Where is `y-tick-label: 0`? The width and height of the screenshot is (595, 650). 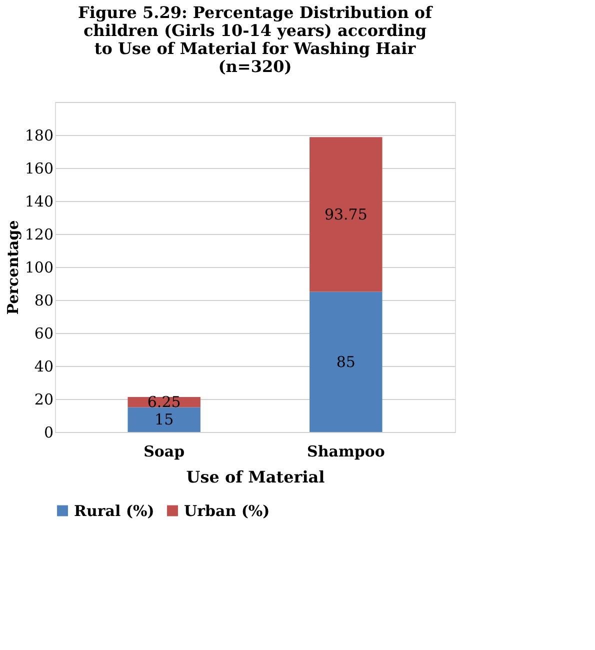 y-tick-label: 0 is located at coordinates (49, 433).